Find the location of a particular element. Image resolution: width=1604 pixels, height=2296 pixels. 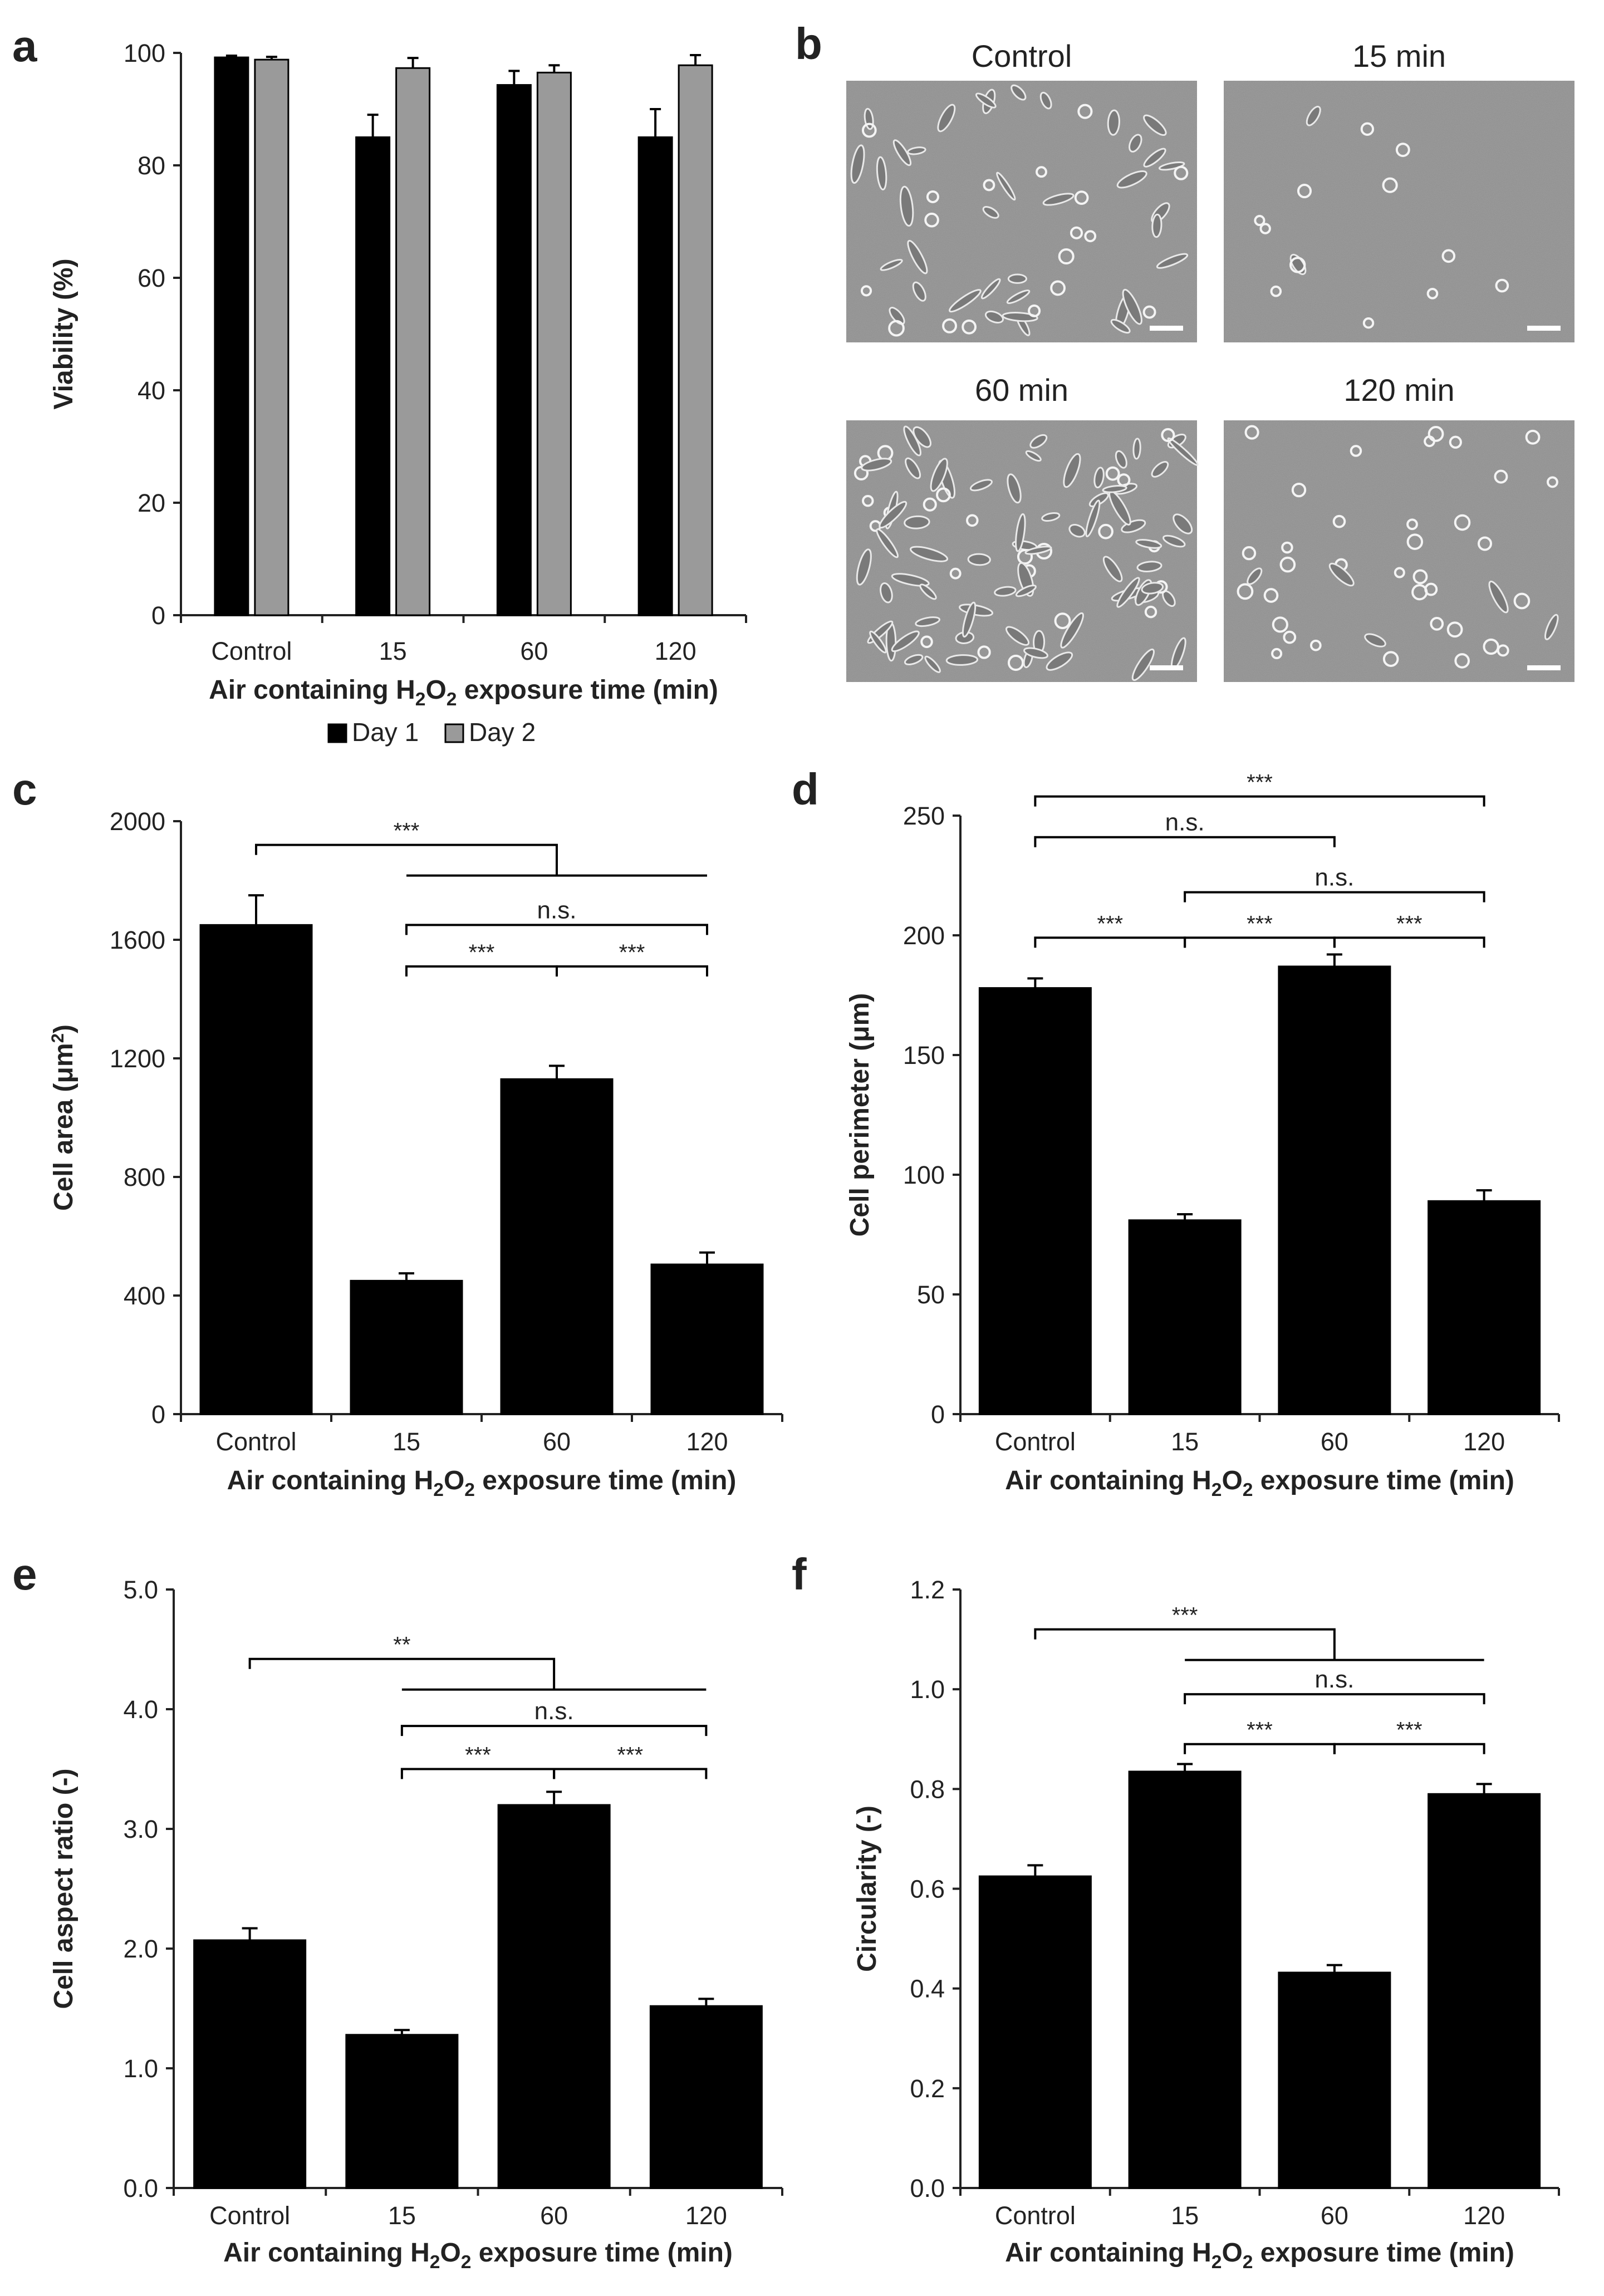

significance-label: ** is located at coordinates (402, 1645).